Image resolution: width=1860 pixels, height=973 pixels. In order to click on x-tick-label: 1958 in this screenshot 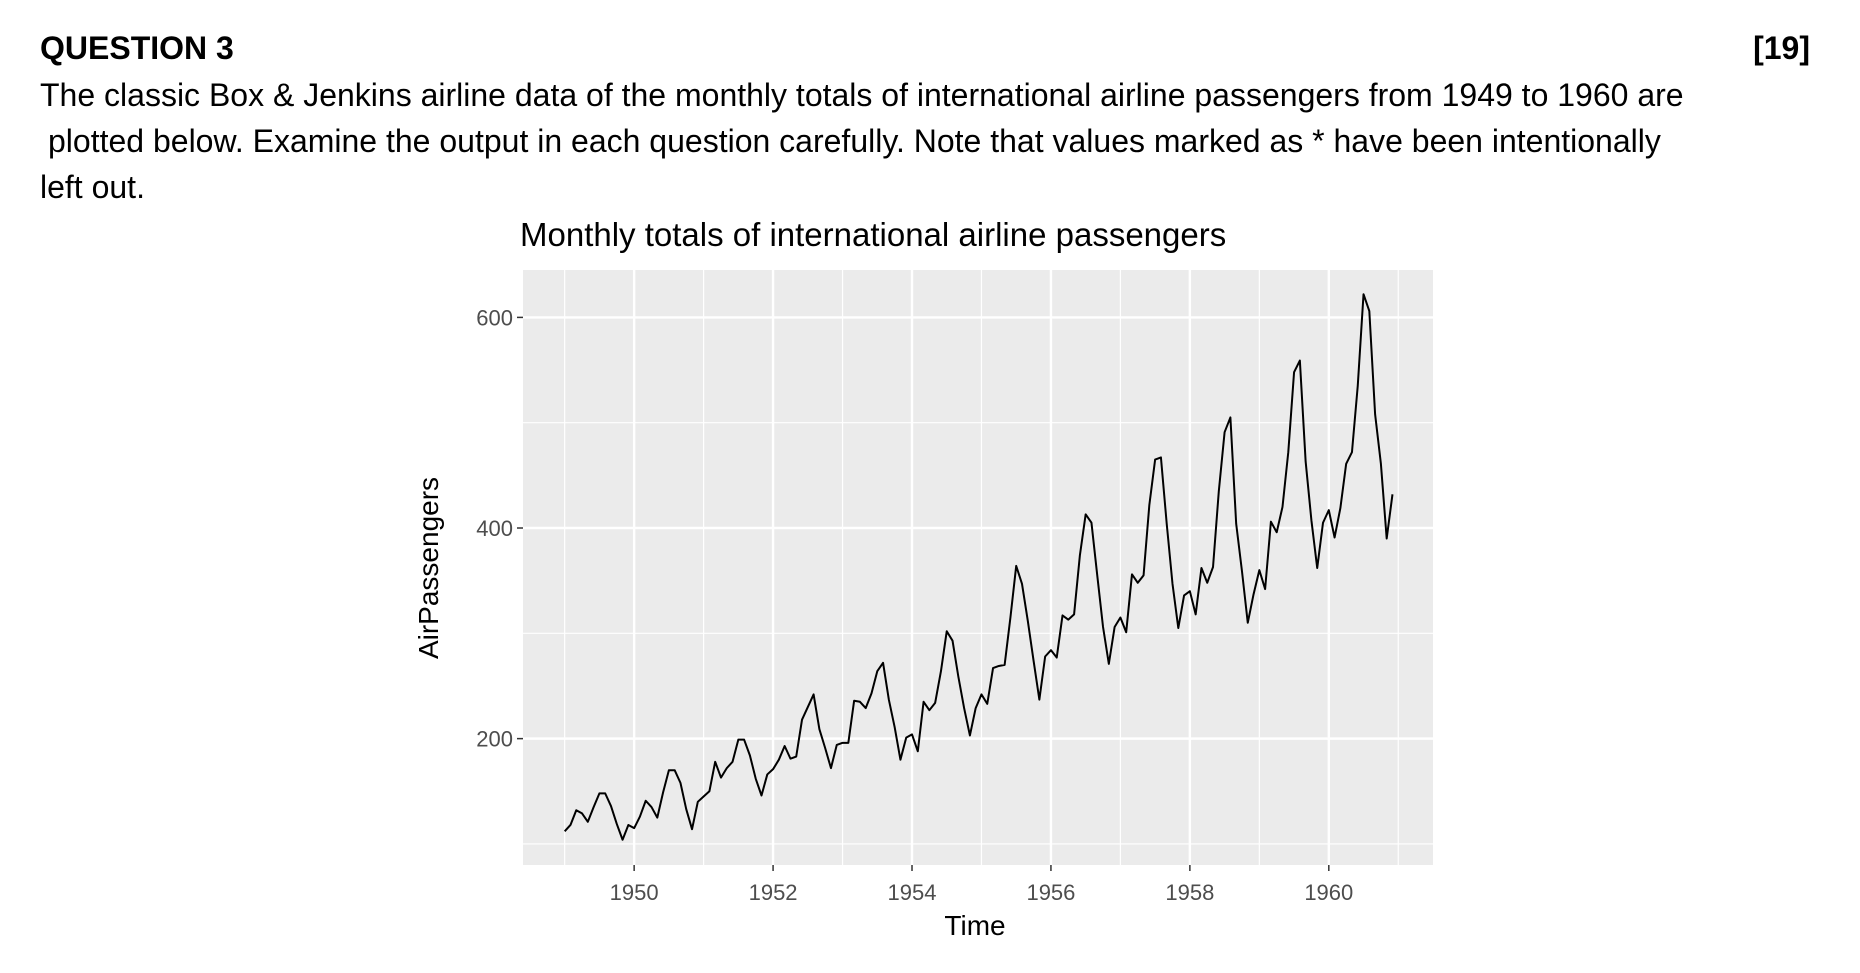, I will do `click(1189, 892)`.